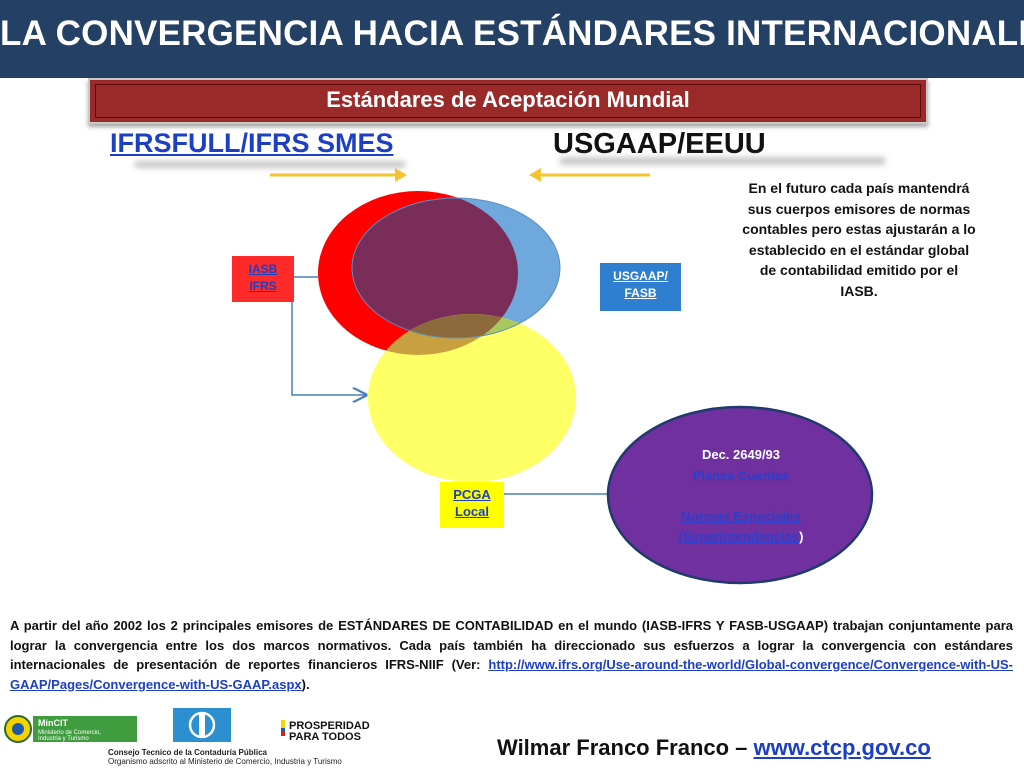 Image resolution: width=1024 pixels, height=768 pixels. What do you see at coordinates (270, 164) in the screenshot?
I see `heading-shadow-left` at bounding box center [270, 164].